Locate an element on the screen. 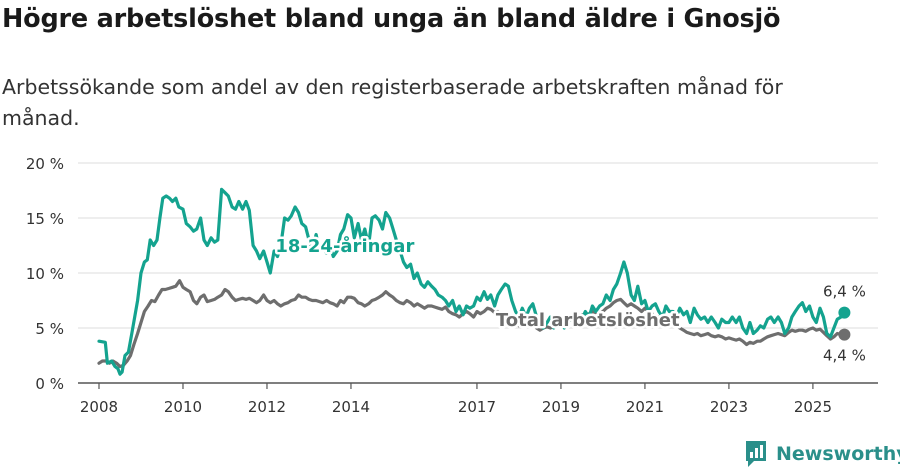  y-tick-label: 0 % is located at coordinates (49, 384).